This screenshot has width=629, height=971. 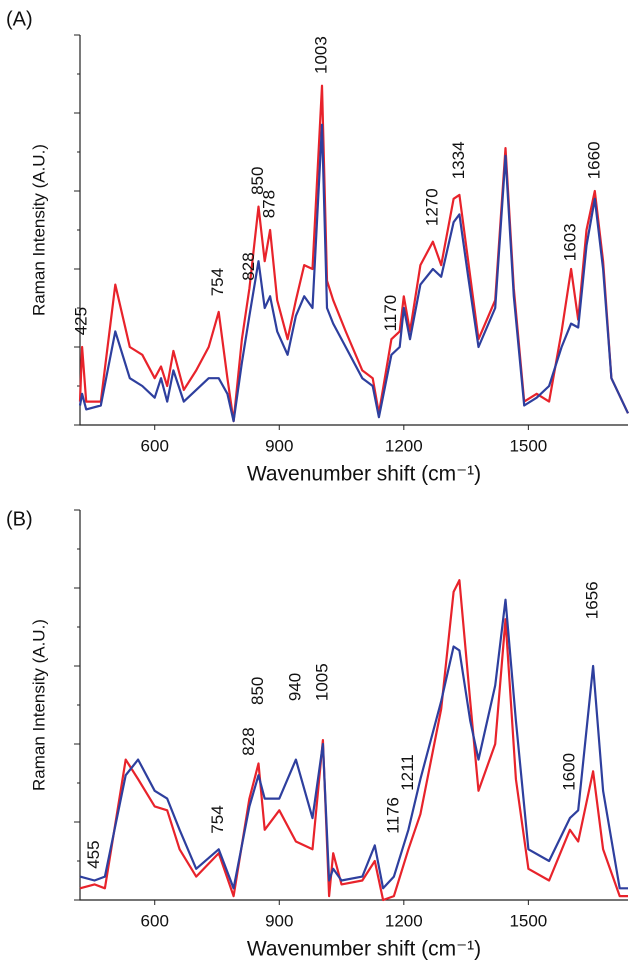 I want to click on peak-label: 1170, so click(x=390, y=313).